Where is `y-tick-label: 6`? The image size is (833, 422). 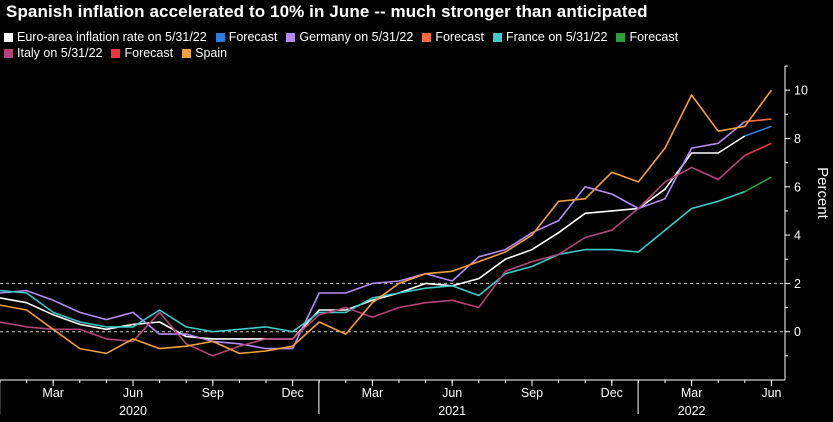 y-tick-label: 6 is located at coordinates (797, 187).